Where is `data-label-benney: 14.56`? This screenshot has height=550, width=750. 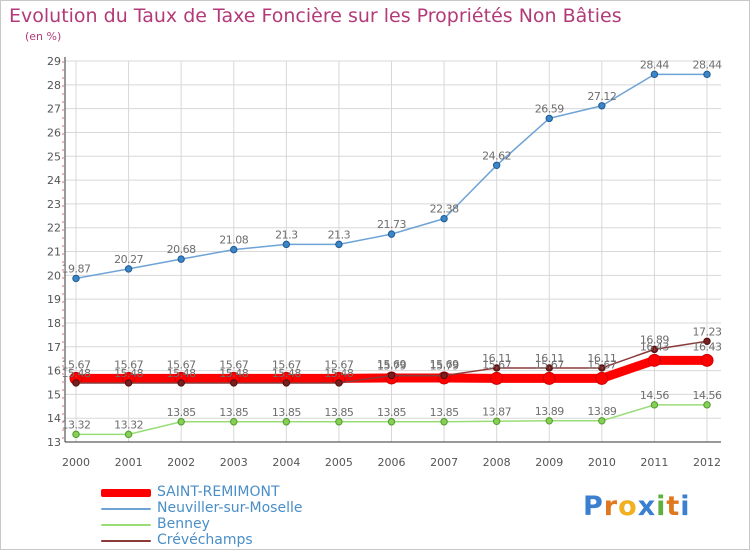 data-label-benney: 14.56 is located at coordinates (707, 395).